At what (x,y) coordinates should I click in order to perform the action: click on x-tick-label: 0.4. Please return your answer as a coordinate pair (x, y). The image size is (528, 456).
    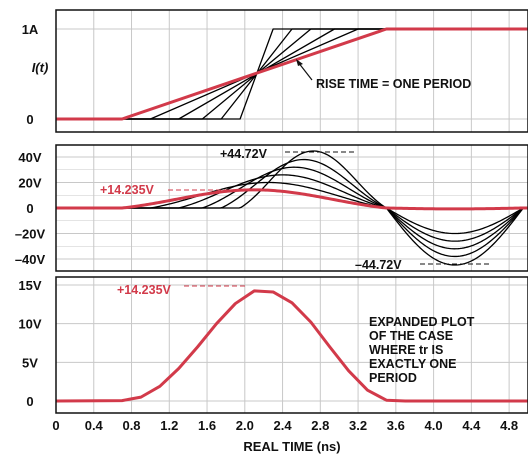
    Looking at the image, I should click on (94, 425).